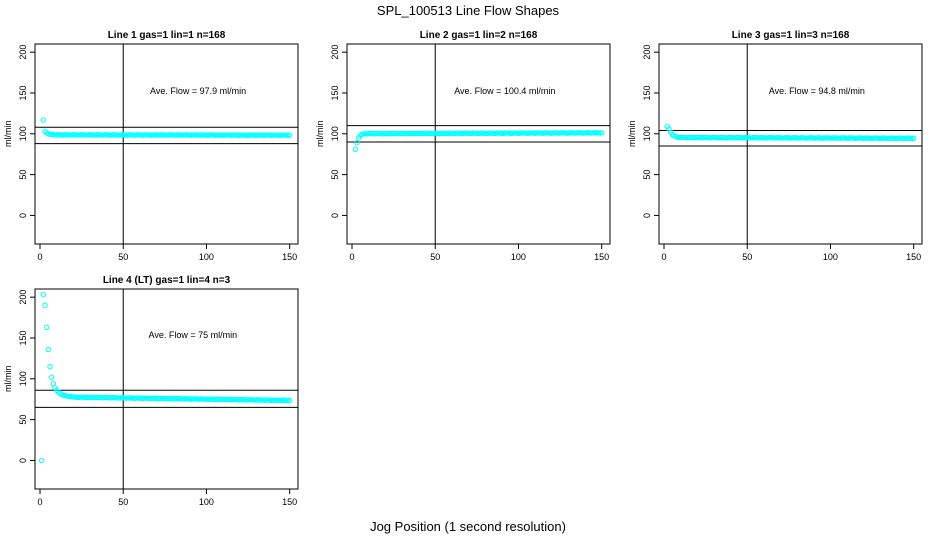 The width and height of the screenshot is (936, 540). I want to click on figure-x-label: Jog Position (1 second resolution), so click(468, 526).